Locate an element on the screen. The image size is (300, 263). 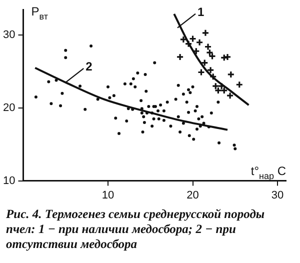
x-tick-label: 30 is located at coordinates (277, 195).